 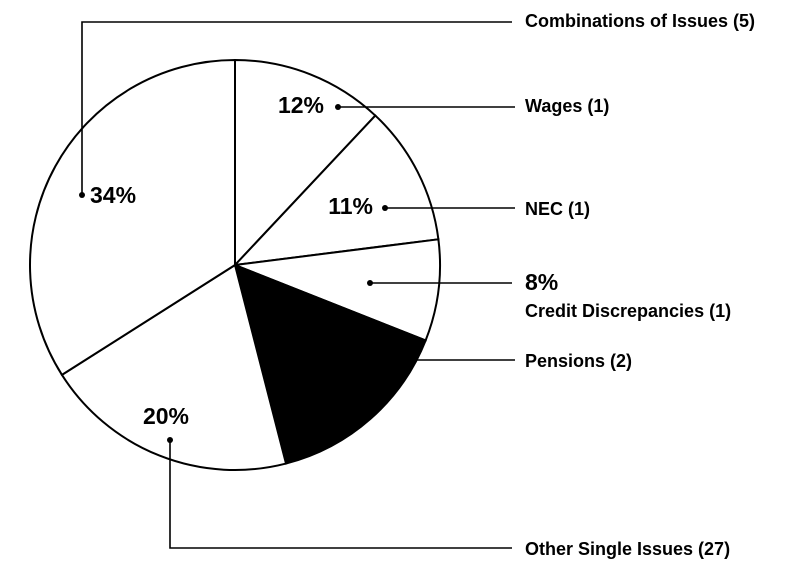 What do you see at coordinates (301, 105) in the screenshot?
I see `percent-label: 12%` at bounding box center [301, 105].